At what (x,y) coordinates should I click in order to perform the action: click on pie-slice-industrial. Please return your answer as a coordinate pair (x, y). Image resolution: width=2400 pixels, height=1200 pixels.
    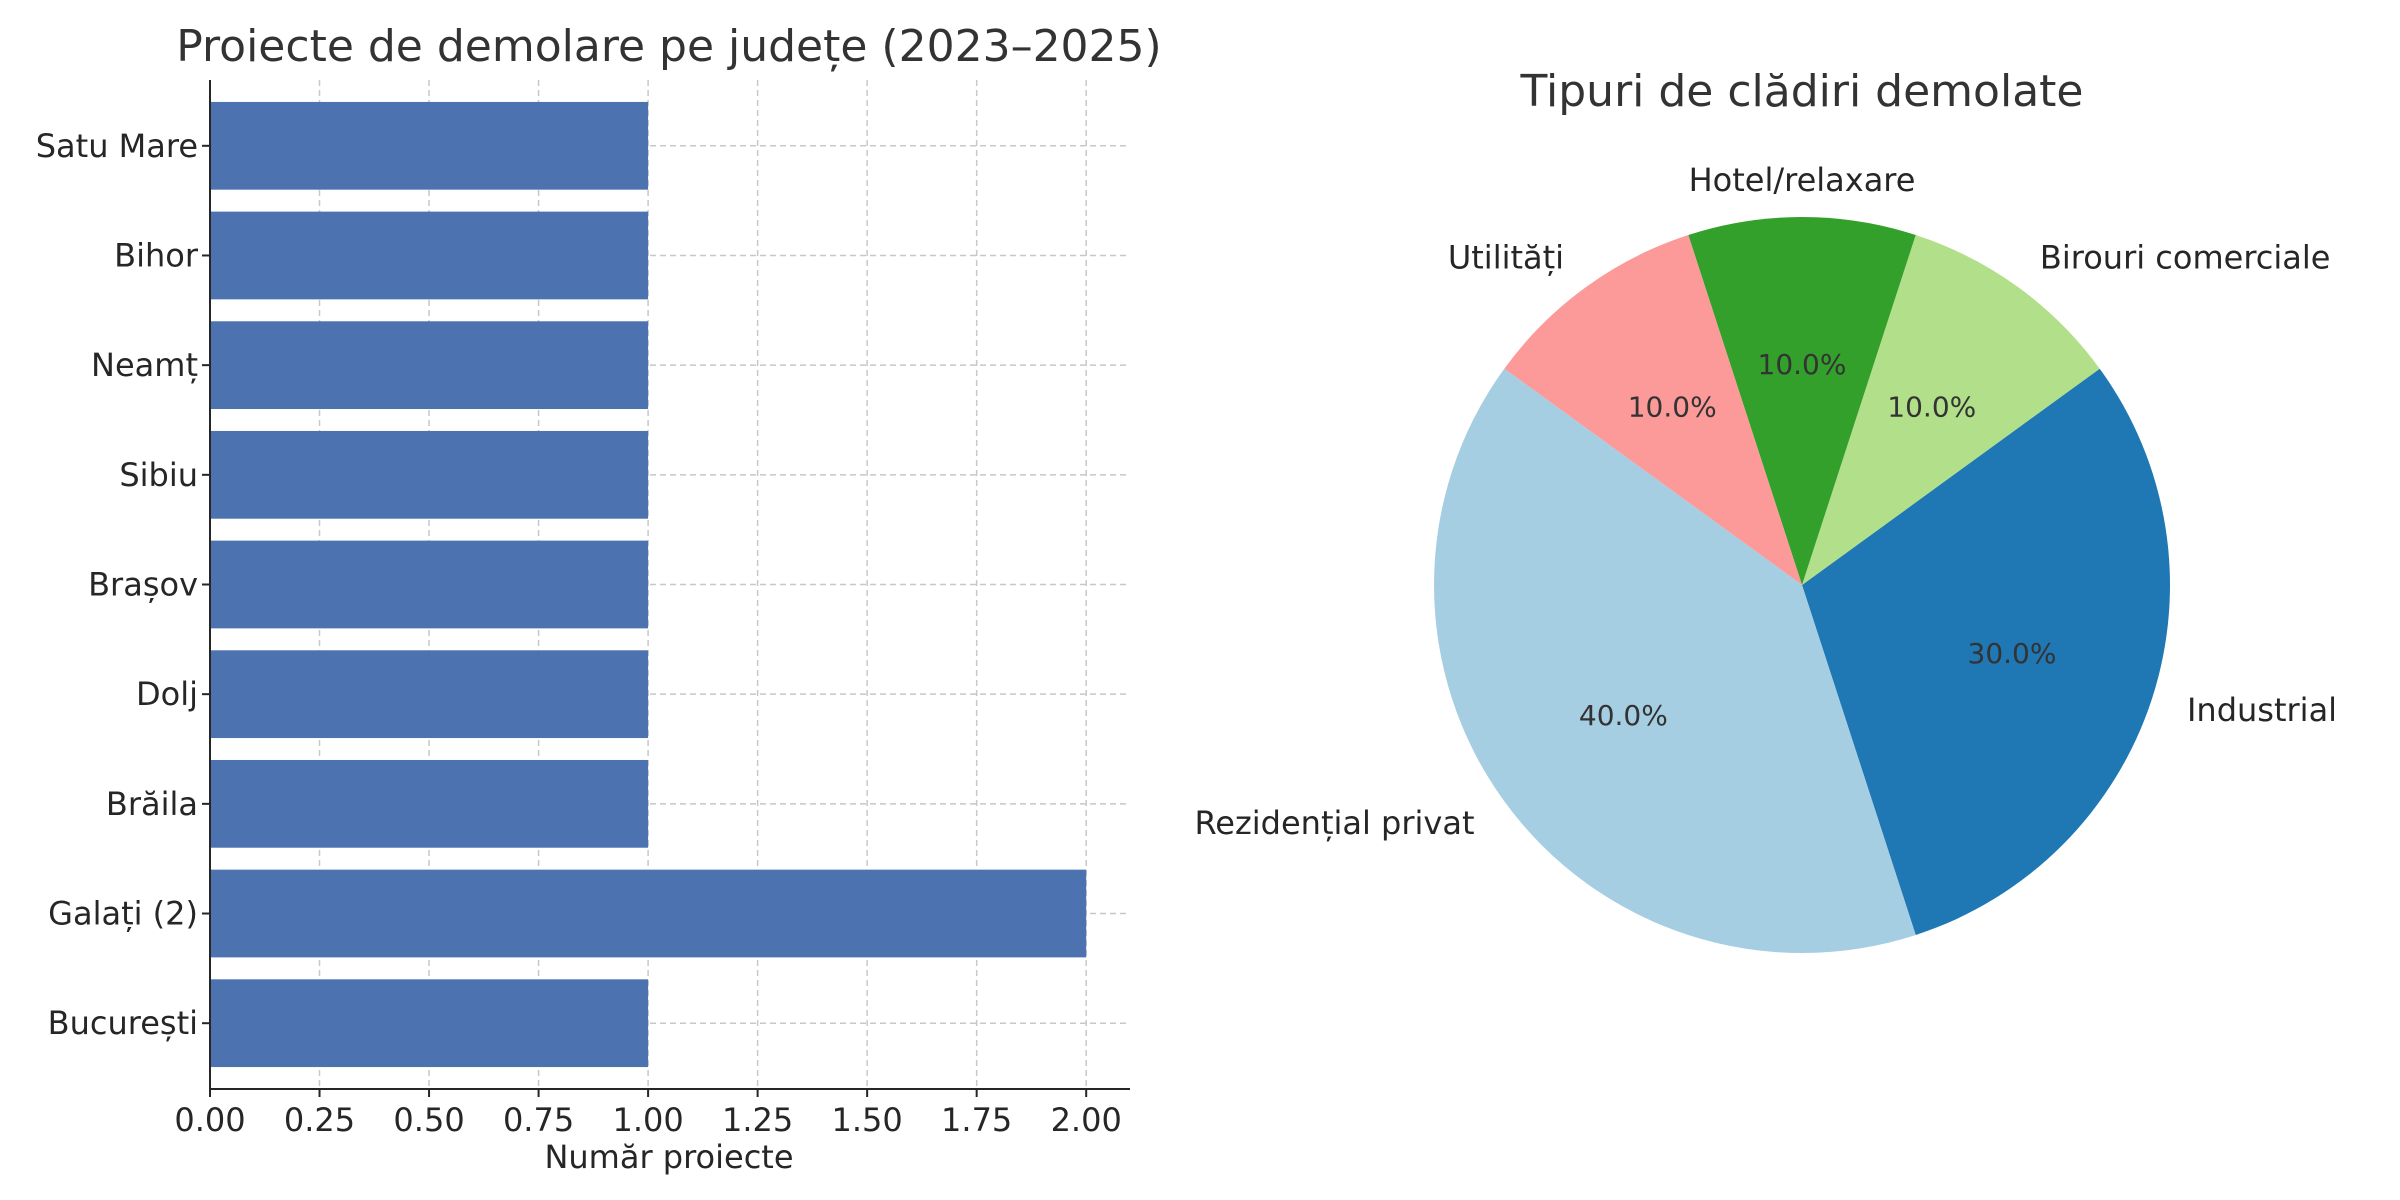
    Looking at the image, I should click on (1986, 651).